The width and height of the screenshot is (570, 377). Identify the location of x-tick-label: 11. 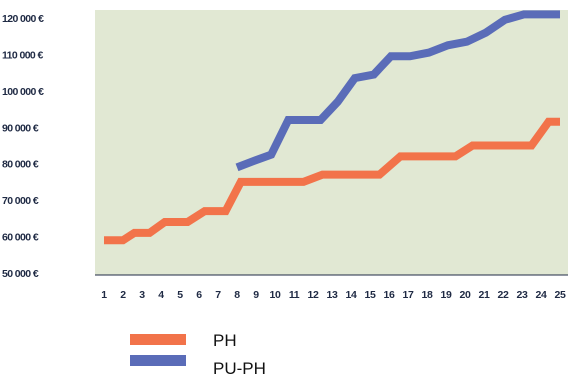
(294, 295).